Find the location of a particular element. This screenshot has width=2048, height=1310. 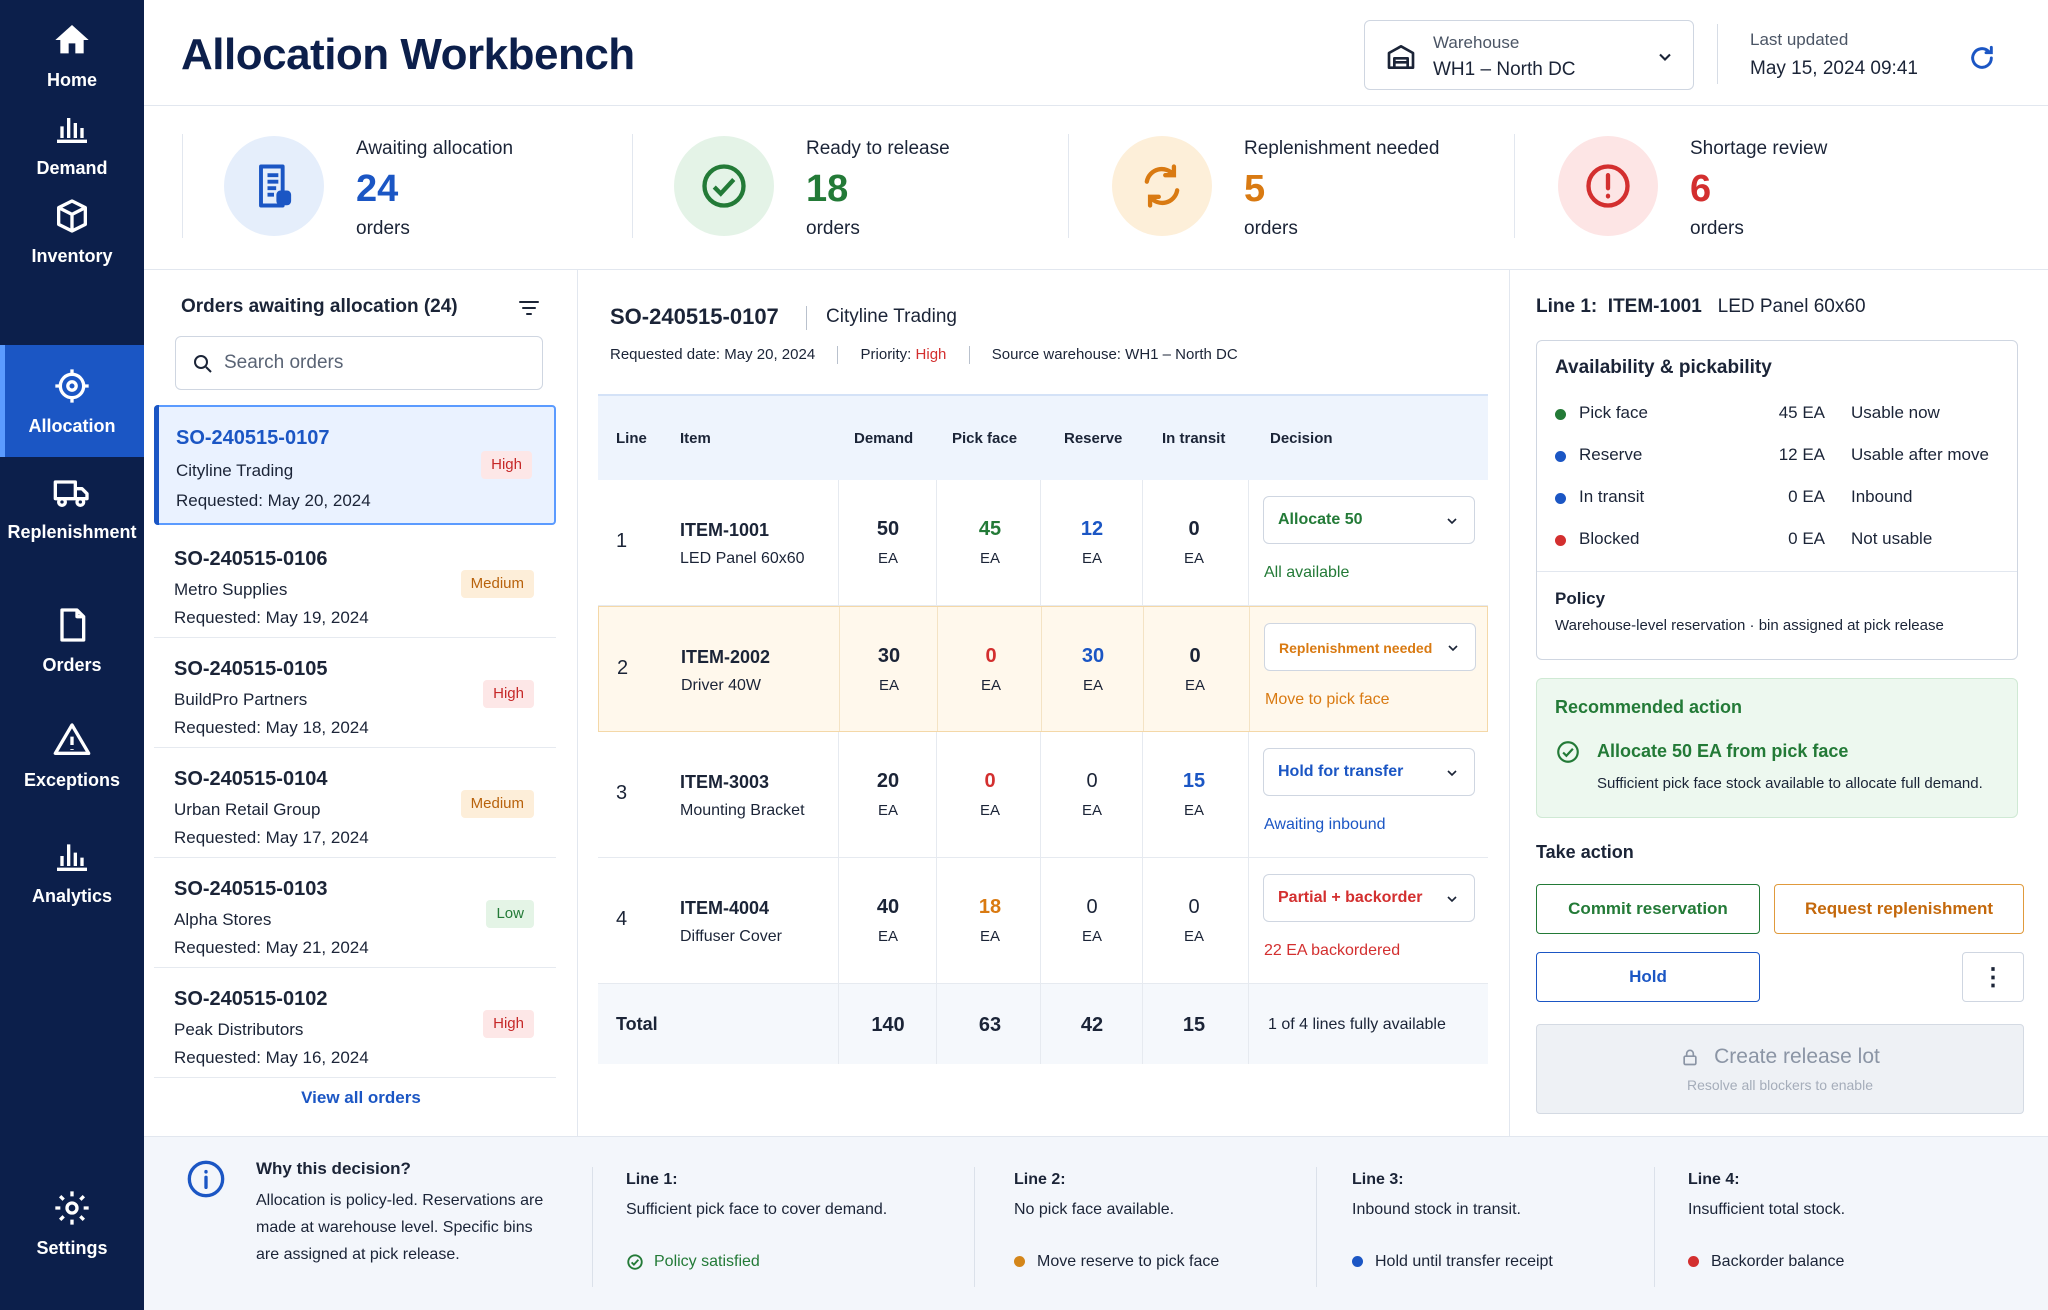

view-all-orders-link: View all orders is located at coordinates (361, 1097).